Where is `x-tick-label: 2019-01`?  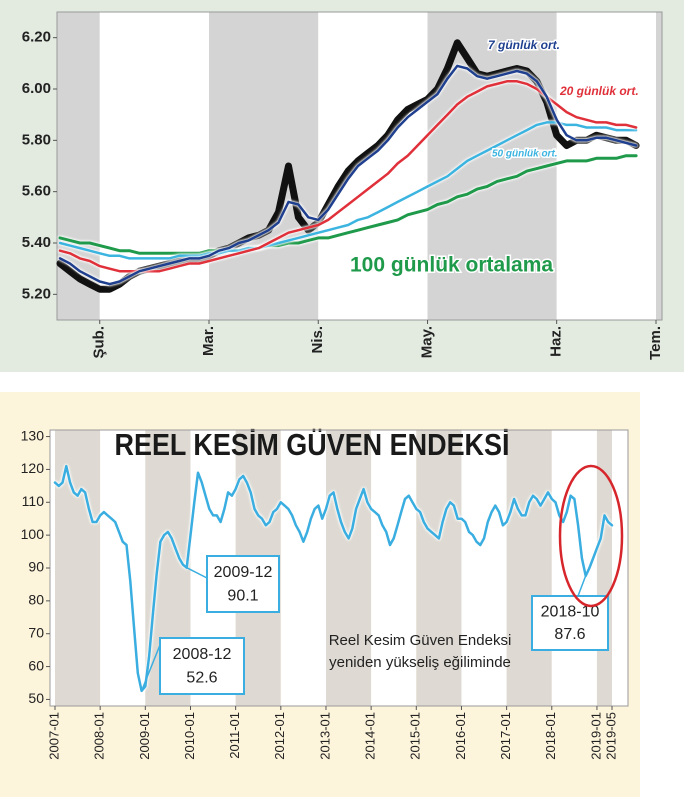 x-tick-label: 2019-01 is located at coordinates (595, 736).